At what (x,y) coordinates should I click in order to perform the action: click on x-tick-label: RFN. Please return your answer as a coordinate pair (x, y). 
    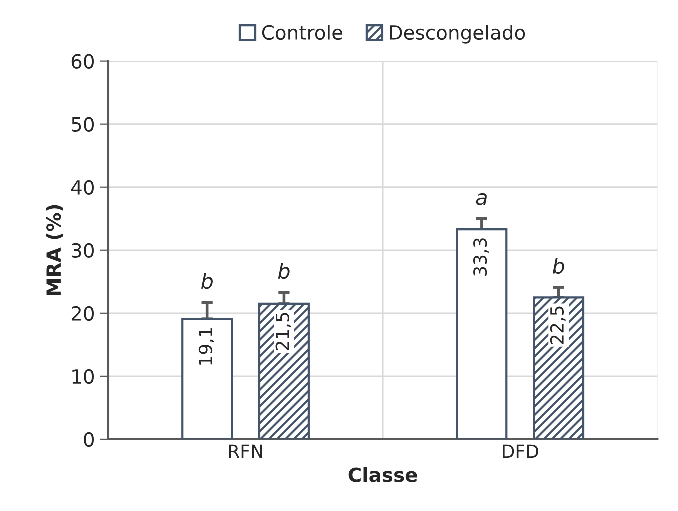
    Looking at the image, I should click on (245, 451).